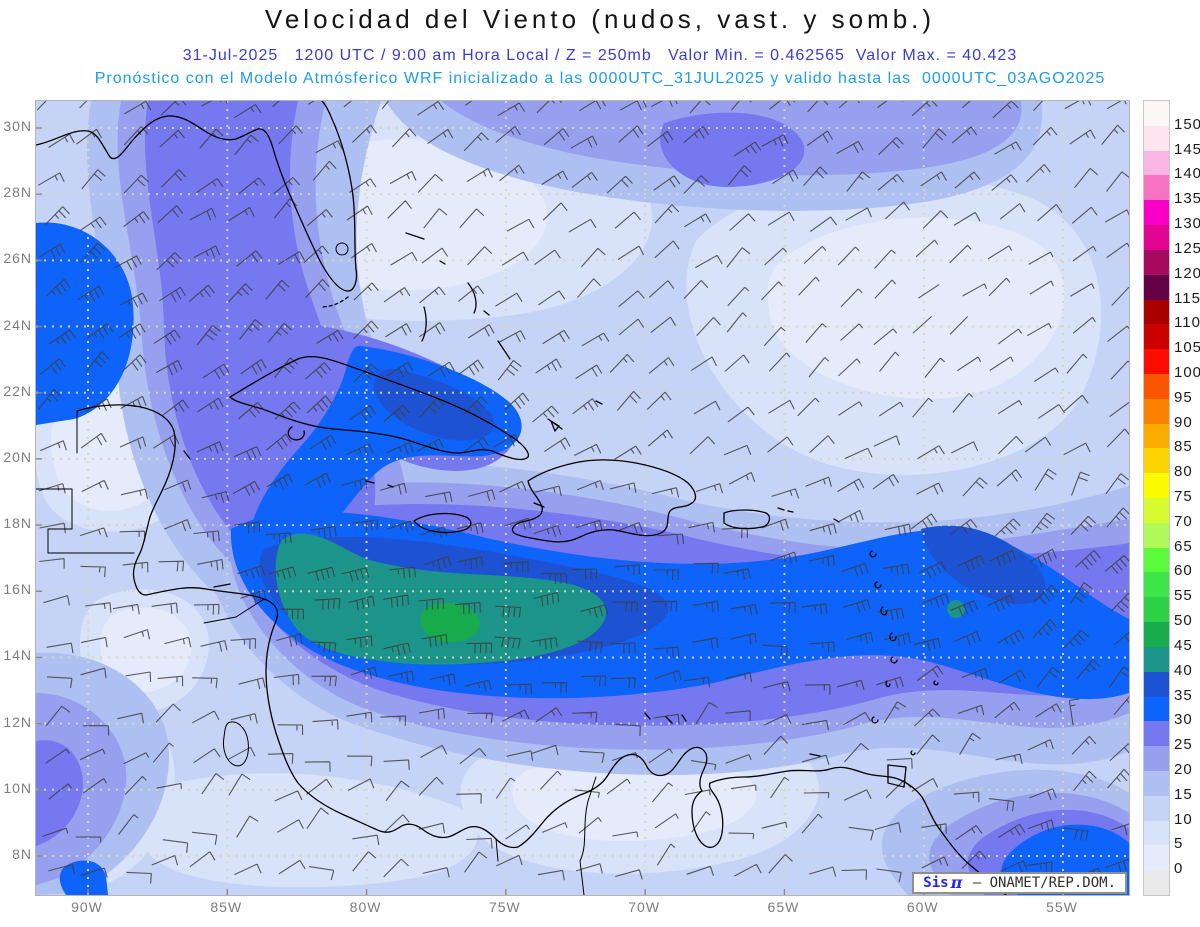  Describe the element at coordinates (342, 249) in the screenshot. I see `lake-okeechobee` at that location.